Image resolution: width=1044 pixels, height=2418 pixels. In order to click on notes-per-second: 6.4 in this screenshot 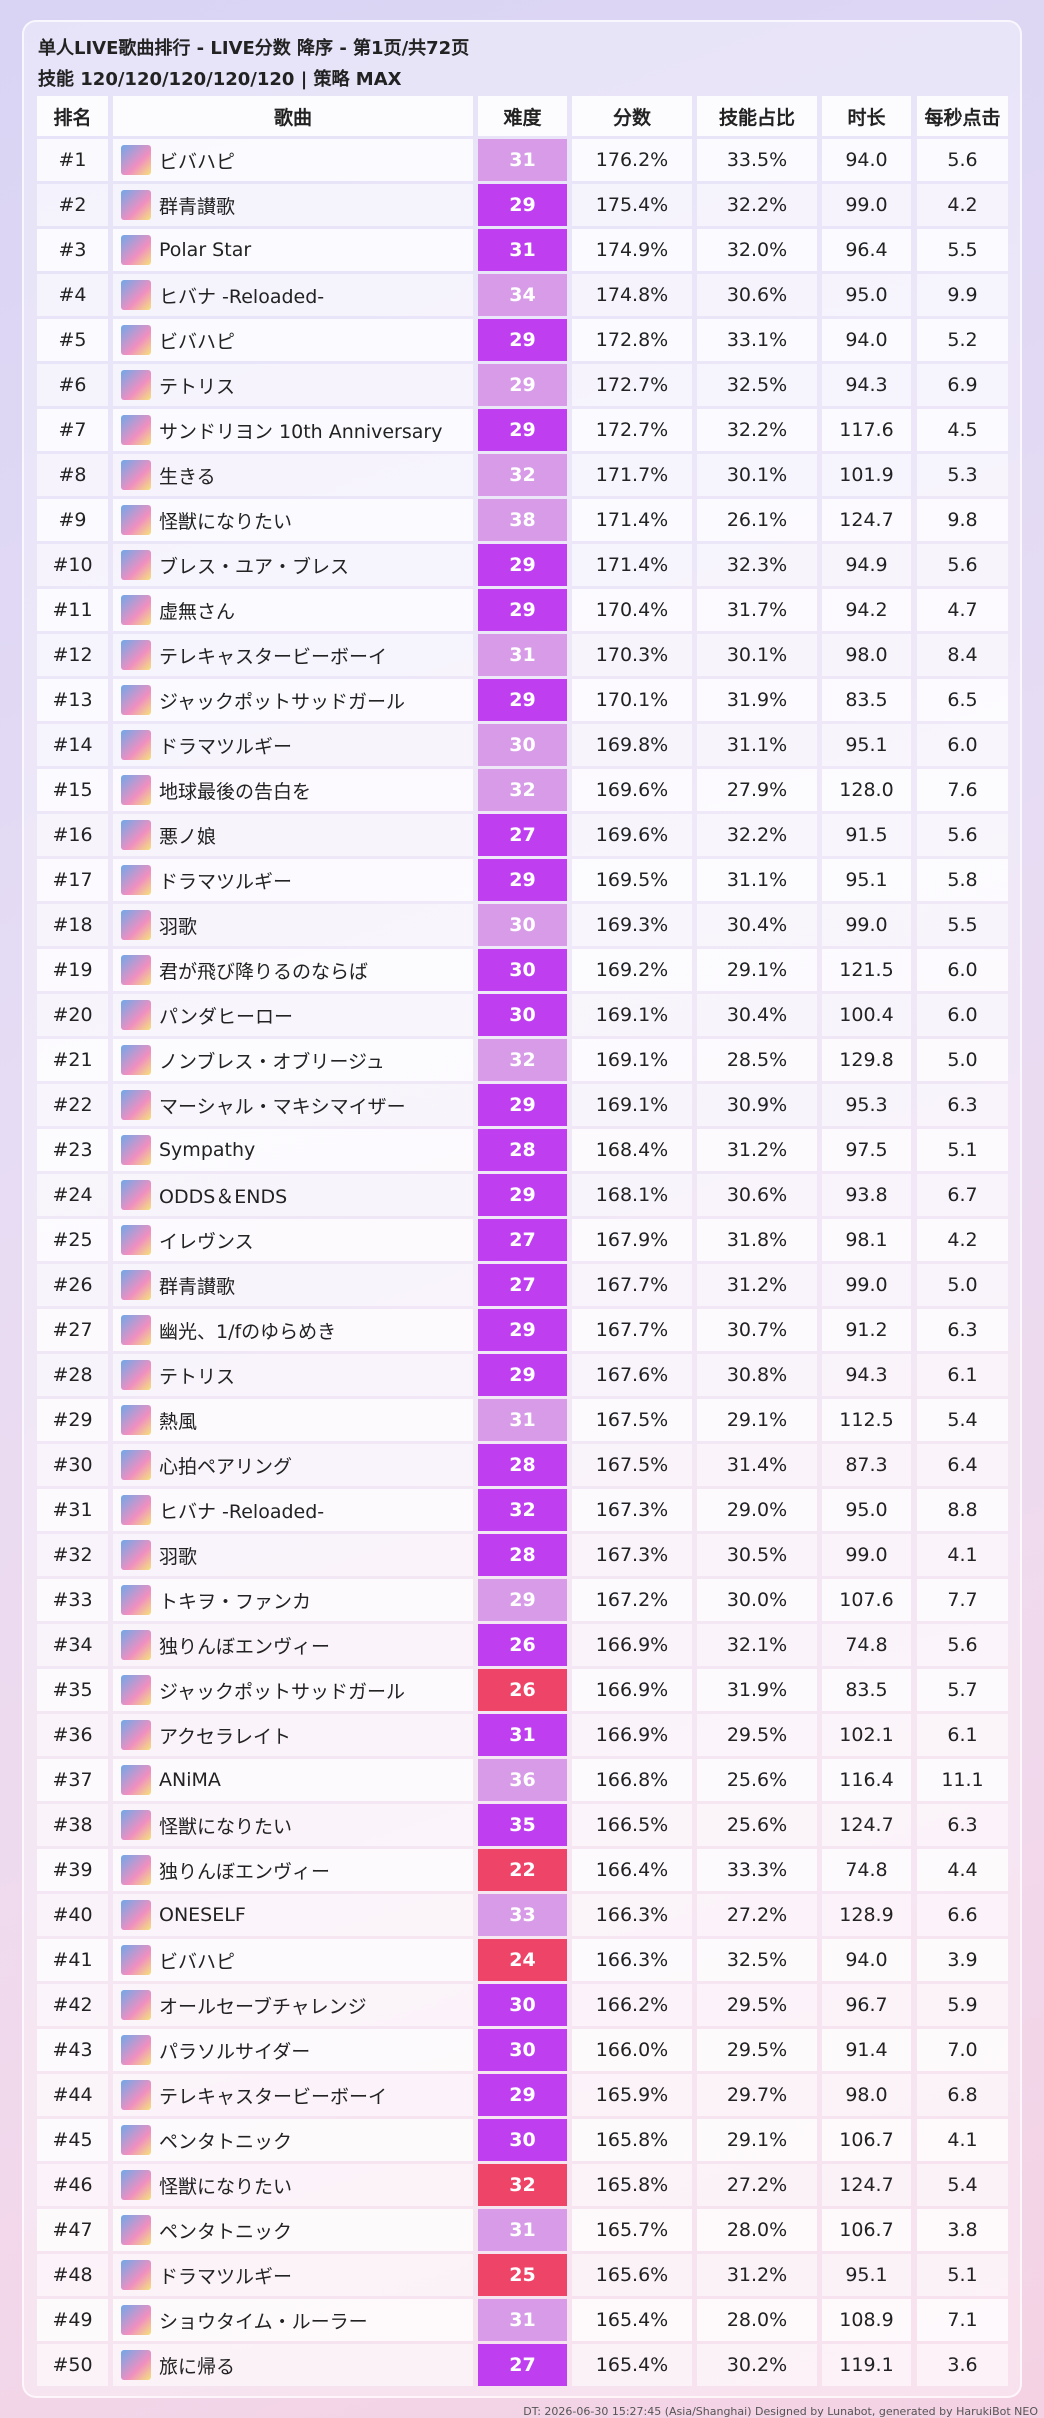, I will do `click(962, 1465)`.